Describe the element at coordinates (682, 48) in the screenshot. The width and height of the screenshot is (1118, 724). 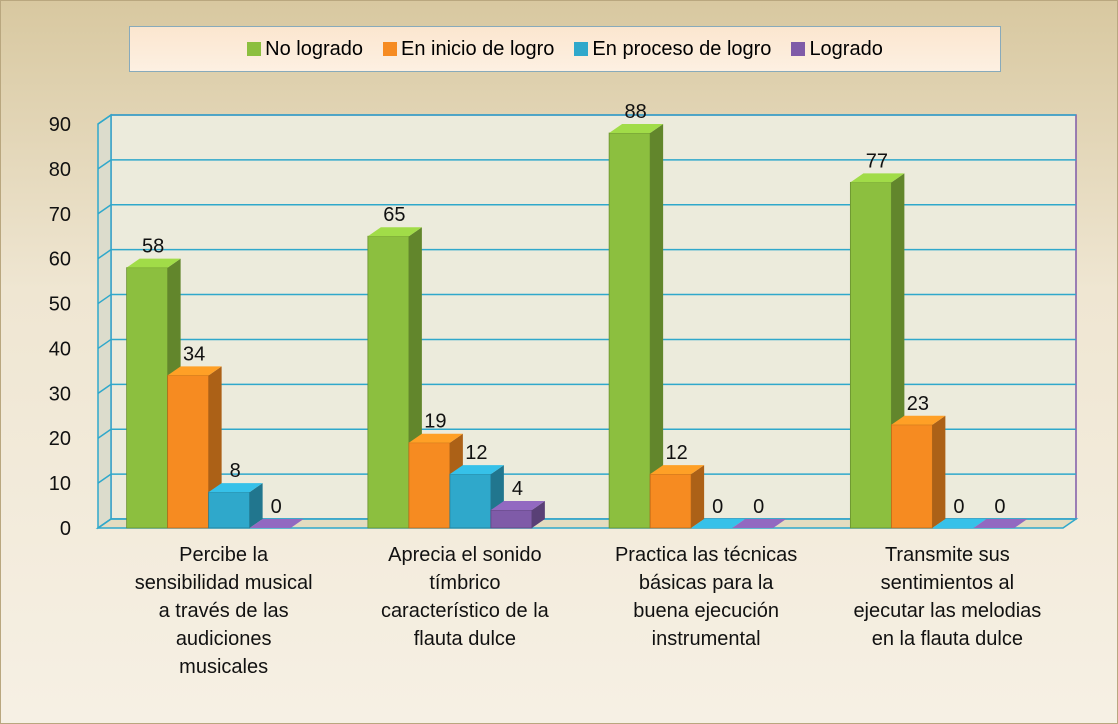
I see `legend-label: En proceso de logro` at that location.